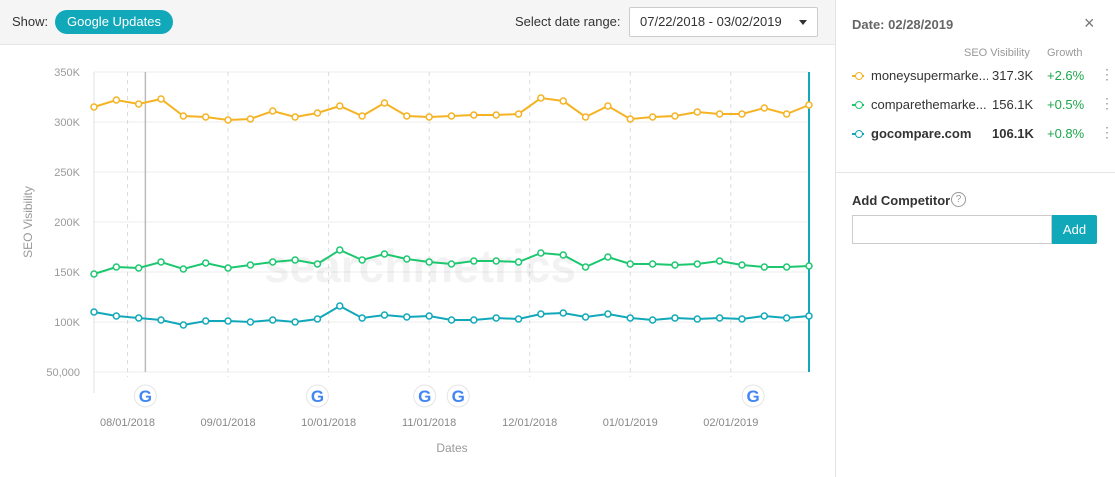  I want to click on y-tick-label: 200K, so click(67, 223).